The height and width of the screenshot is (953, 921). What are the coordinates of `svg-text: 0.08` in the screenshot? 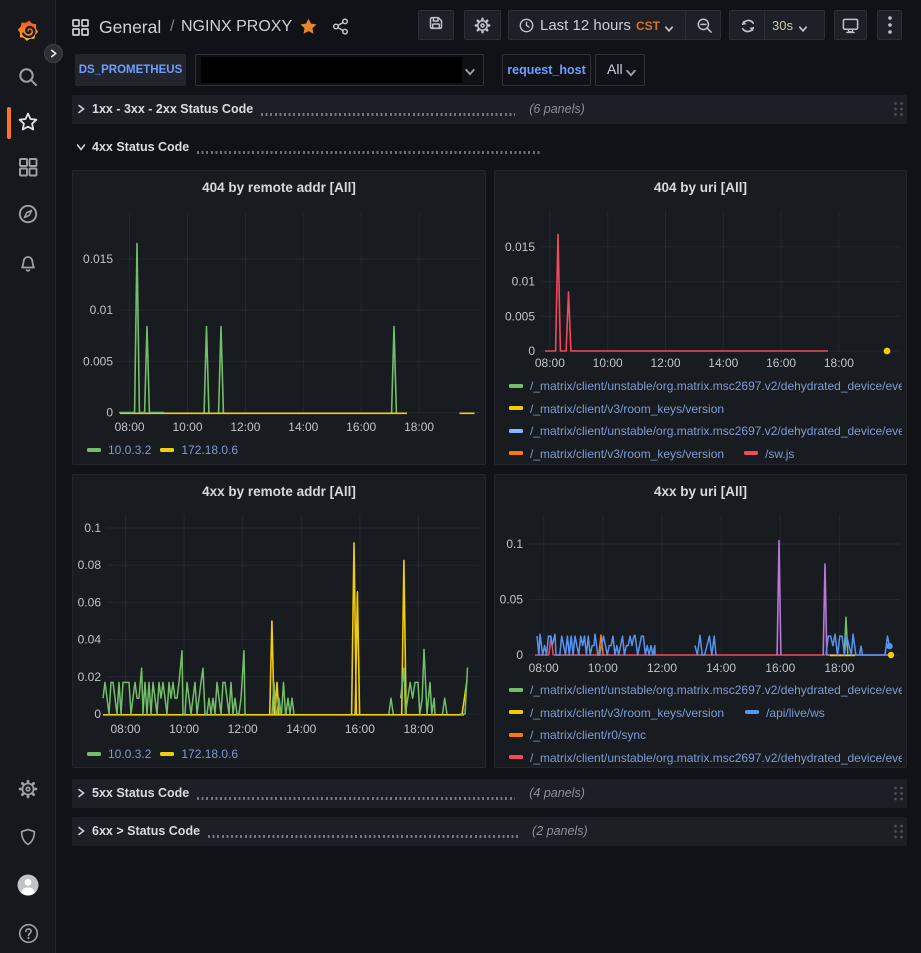 It's located at (90, 565).